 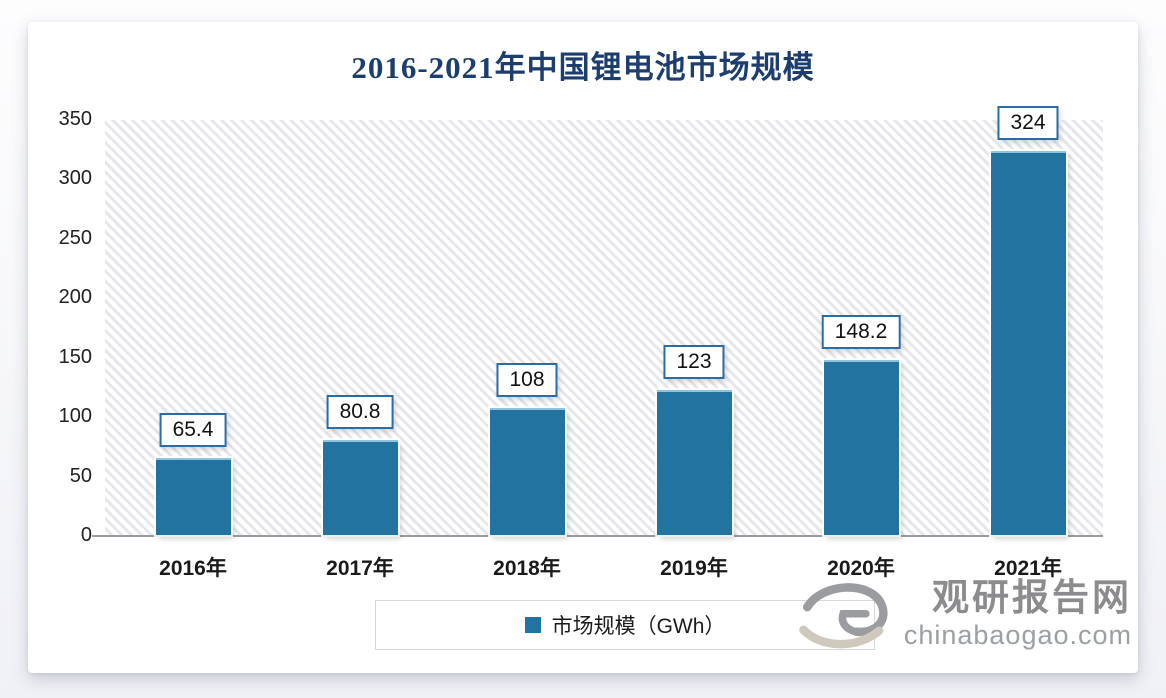 I want to click on value-label: 324, so click(x=1028, y=122).